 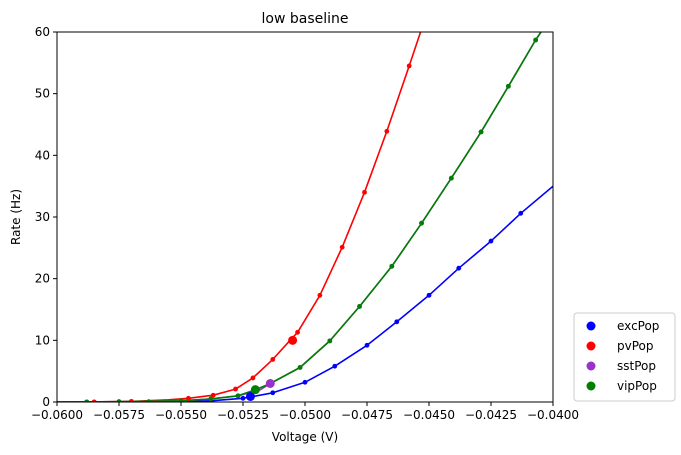 I want to click on y-tick-label: 40, so click(x=42, y=155).